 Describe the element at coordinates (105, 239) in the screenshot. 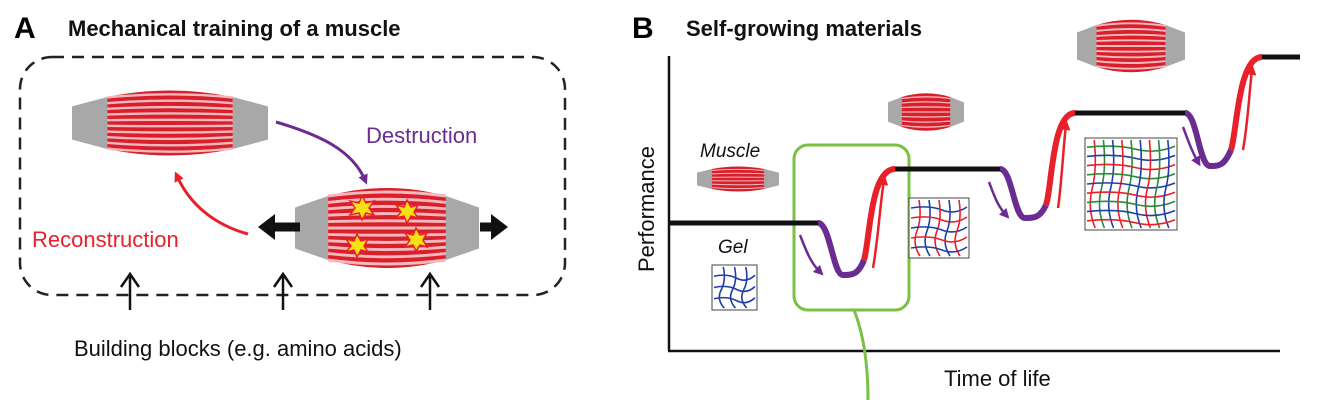

I see `reconstruction-label: Reconstruction` at that location.